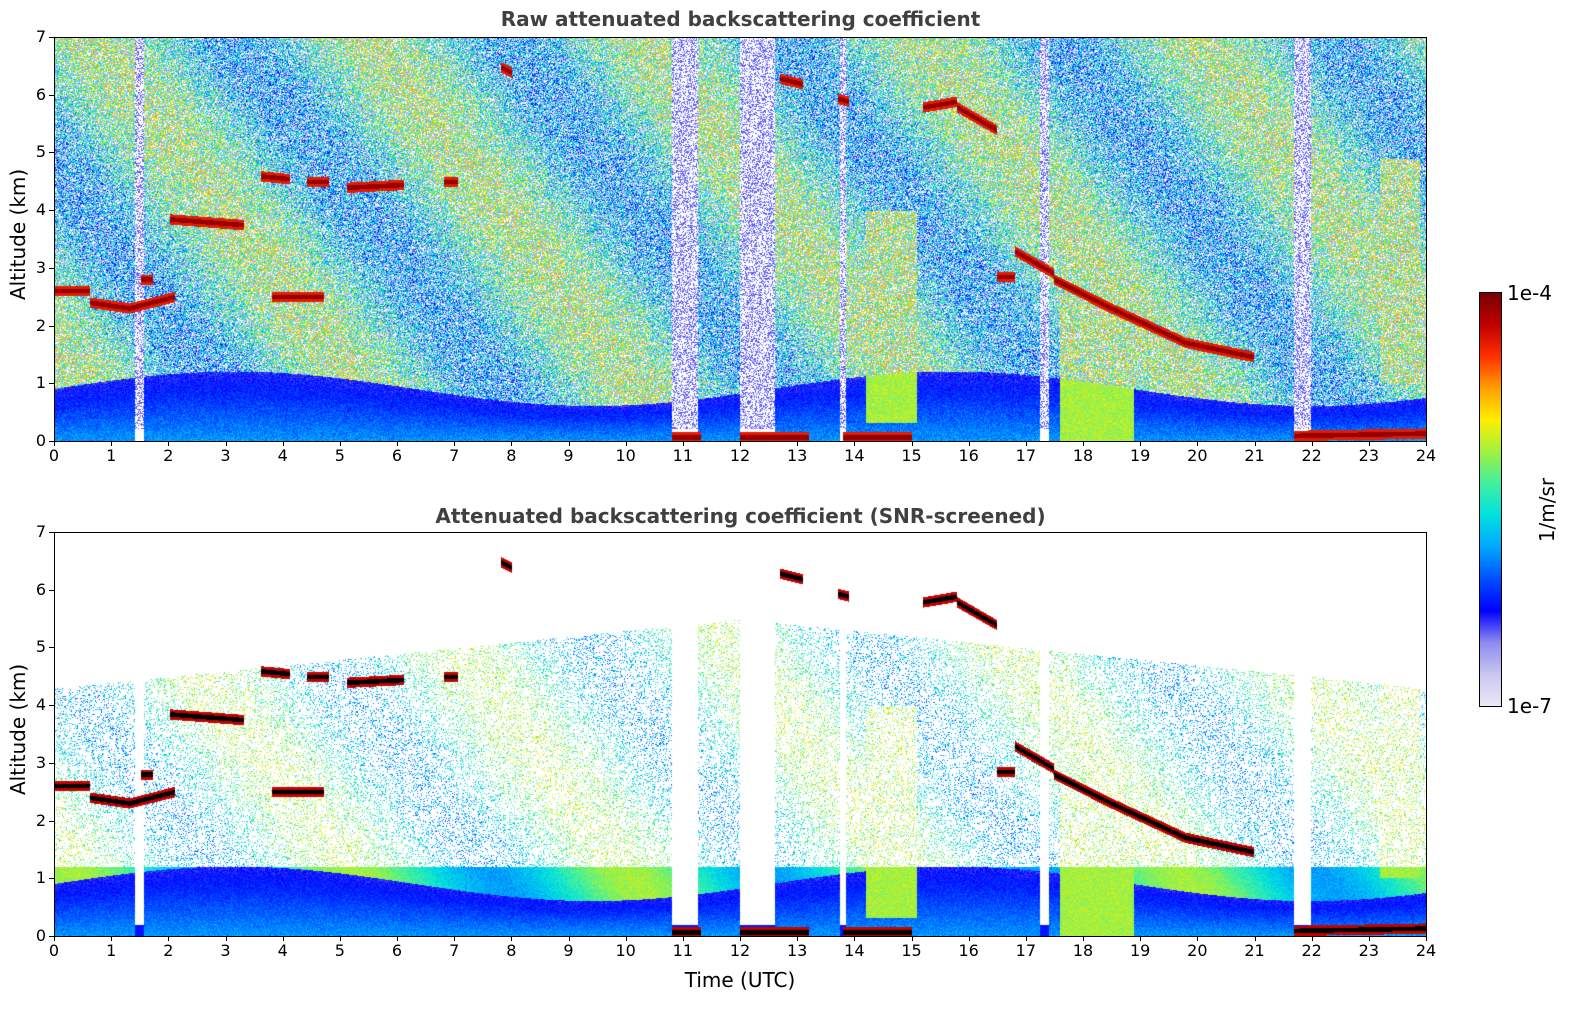 This screenshot has width=1595, height=1020. Describe the element at coordinates (1426, 950) in the screenshot. I see `x-tick-label: 24` at that location.